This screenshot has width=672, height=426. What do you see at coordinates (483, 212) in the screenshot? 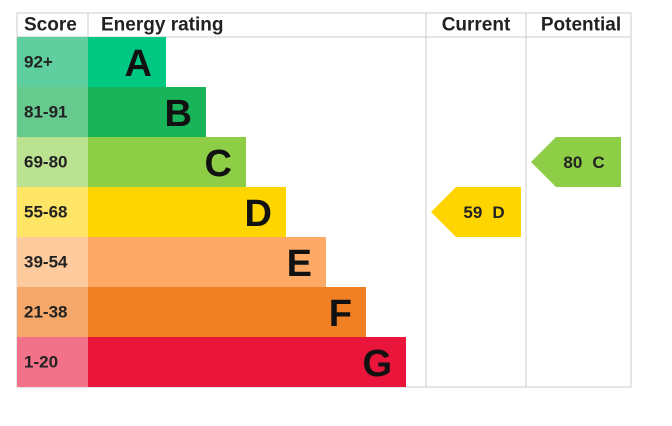
I see `current-label: 59 D` at bounding box center [483, 212].